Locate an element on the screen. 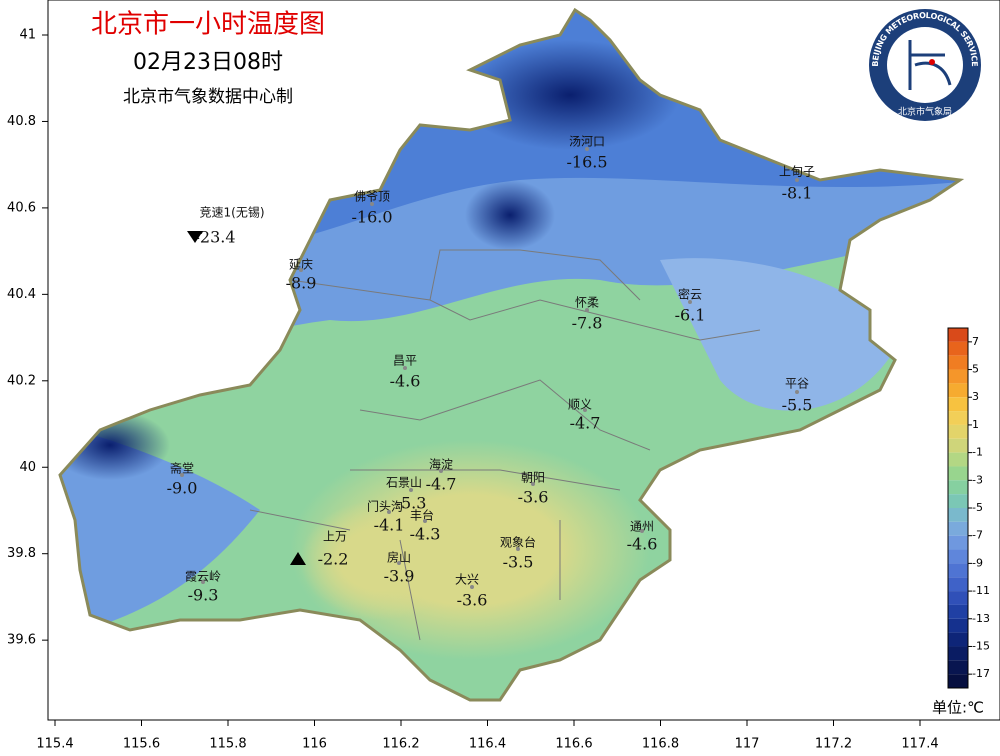 The width and height of the screenshot is (1000, 756). station-name: 密云 is located at coordinates (690, 294).